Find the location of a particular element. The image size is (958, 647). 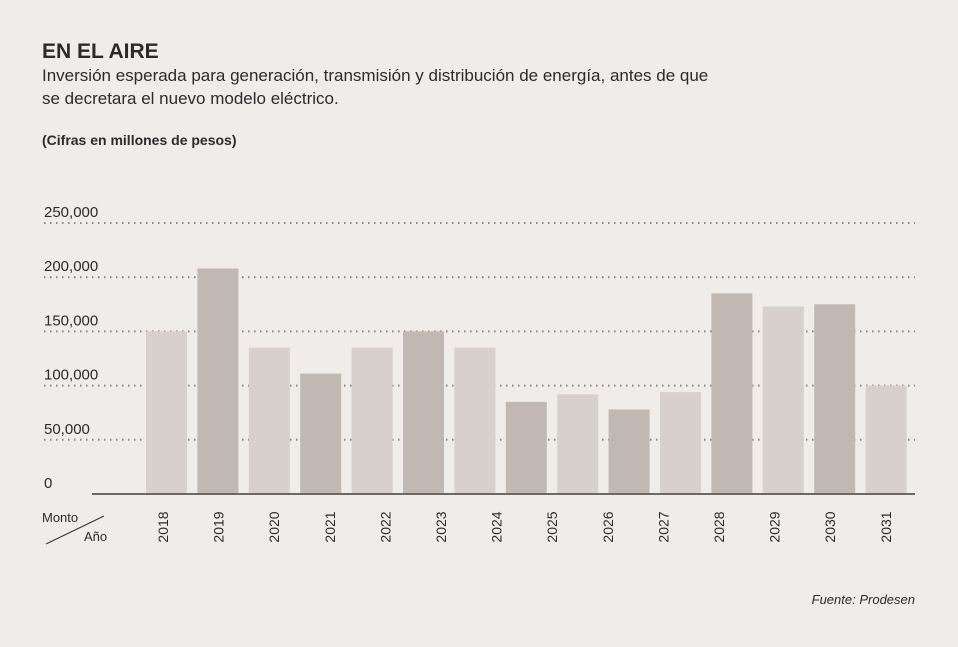

unit-note: (Cifras en millones de pesos) is located at coordinates (139, 140).